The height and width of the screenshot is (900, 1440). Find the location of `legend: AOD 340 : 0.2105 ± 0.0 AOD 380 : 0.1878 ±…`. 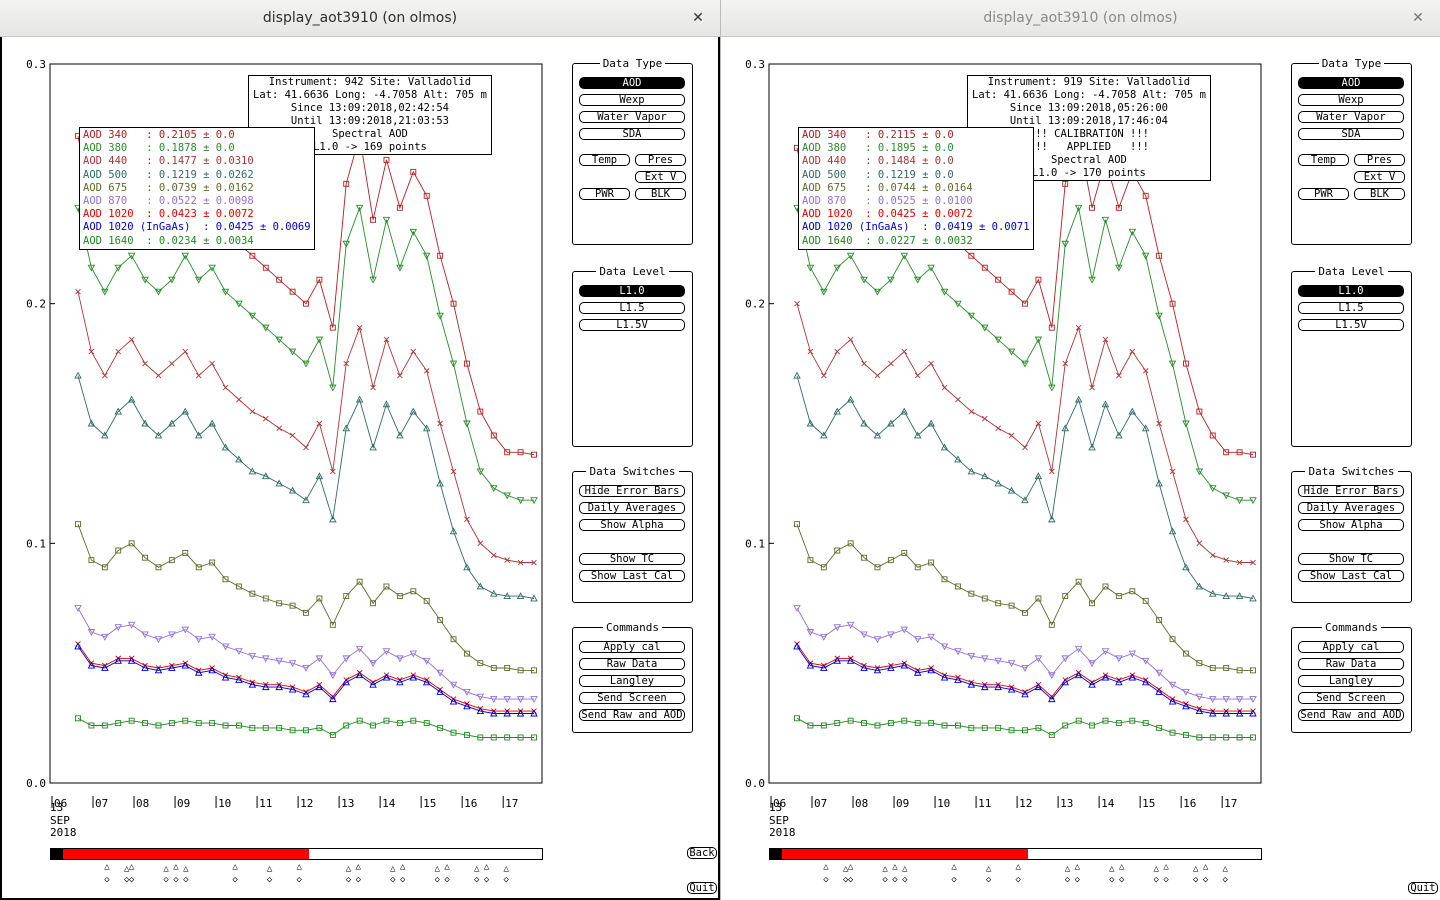

legend: AOD 340 : 0.2105 ± 0.0 AOD 380 : 0.1878 ±… is located at coordinates (197, 188).